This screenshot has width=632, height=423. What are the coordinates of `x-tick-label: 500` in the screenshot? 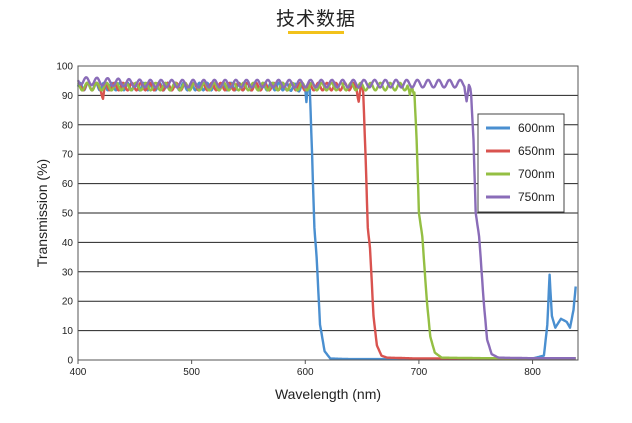 It's located at (191, 372).